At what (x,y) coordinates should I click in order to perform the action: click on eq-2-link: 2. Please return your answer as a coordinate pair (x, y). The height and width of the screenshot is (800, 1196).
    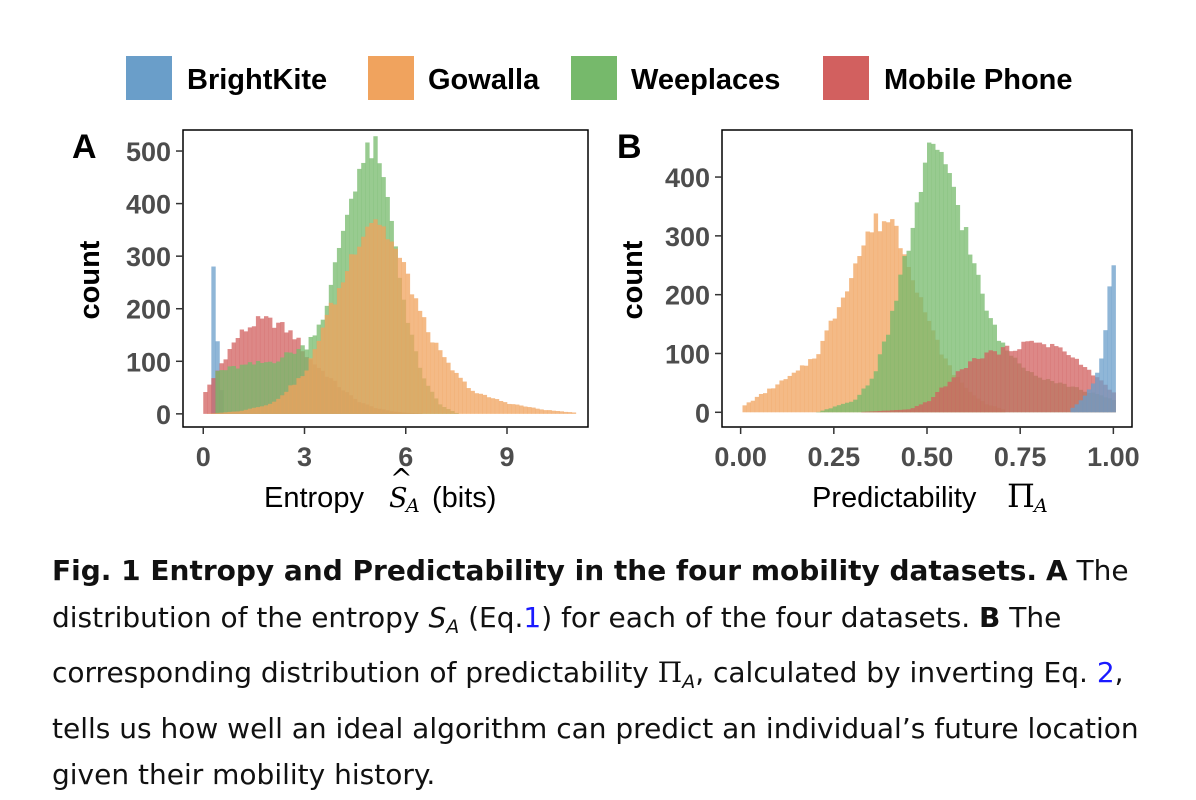
    Looking at the image, I should click on (1105, 672).